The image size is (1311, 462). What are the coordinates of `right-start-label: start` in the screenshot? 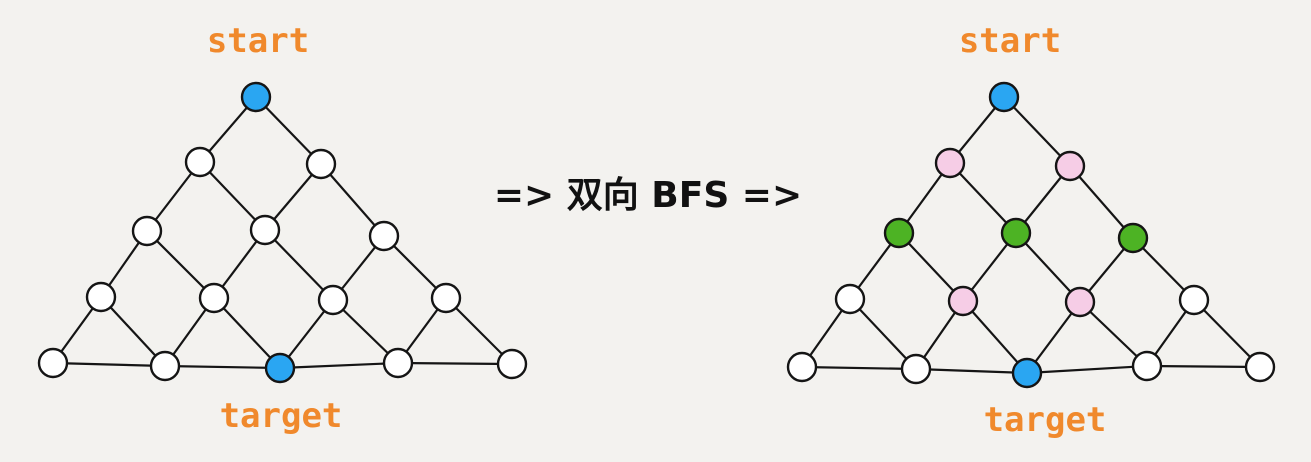 It's located at (1010, 41).